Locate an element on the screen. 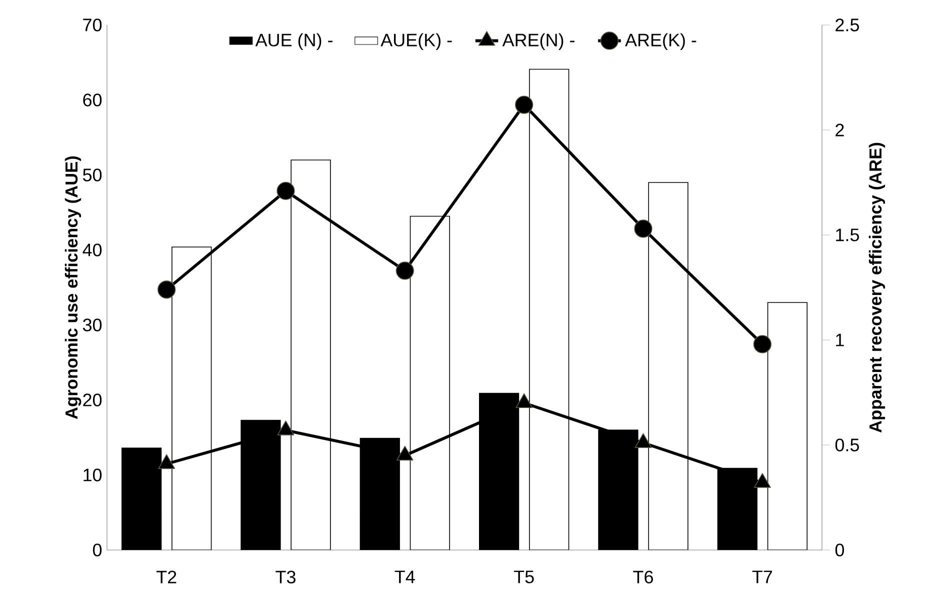  y2-tick-label: 0.5 is located at coordinates (847, 445).